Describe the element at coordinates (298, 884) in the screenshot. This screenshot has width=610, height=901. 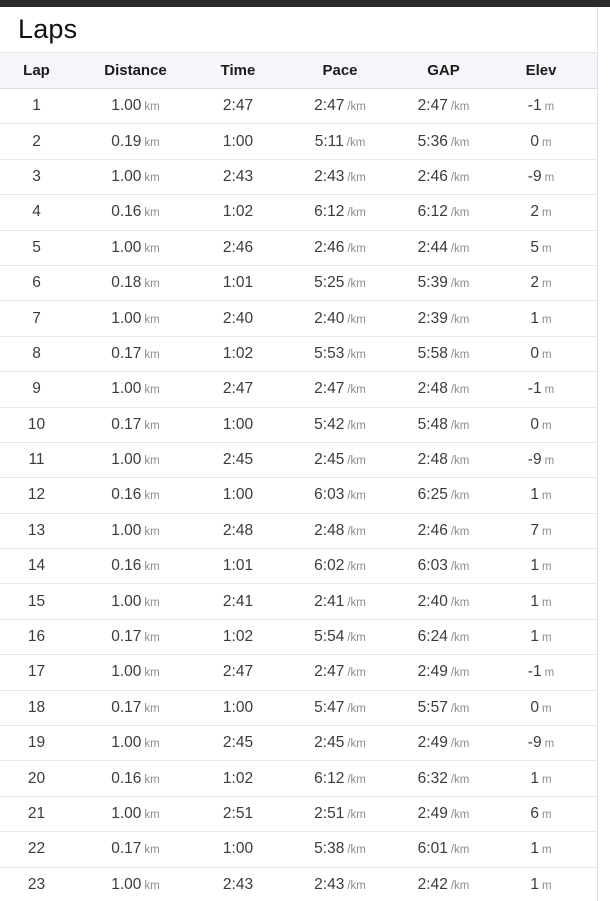
I see `table-row: 23 1.00 km 2:43 2:43/km 2:42/km 1 m` at that location.